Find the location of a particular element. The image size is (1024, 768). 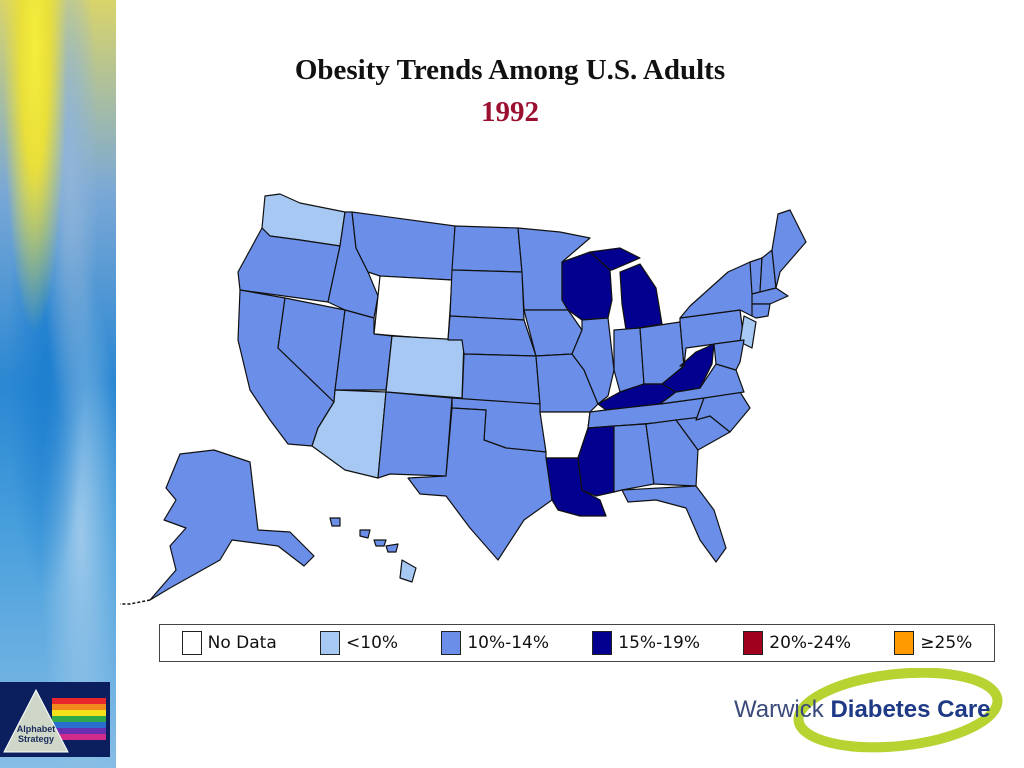

state-montana is located at coordinates (403, 246).